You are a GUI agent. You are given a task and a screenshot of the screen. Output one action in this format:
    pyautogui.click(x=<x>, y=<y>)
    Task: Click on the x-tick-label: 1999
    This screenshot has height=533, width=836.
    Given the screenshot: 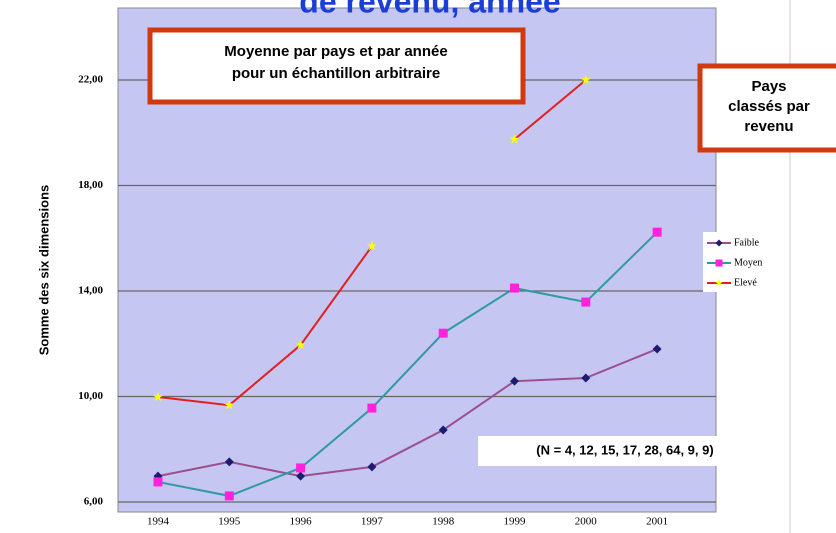 What is the action you would take?
    pyautogui.click(x=515, y=522)
    